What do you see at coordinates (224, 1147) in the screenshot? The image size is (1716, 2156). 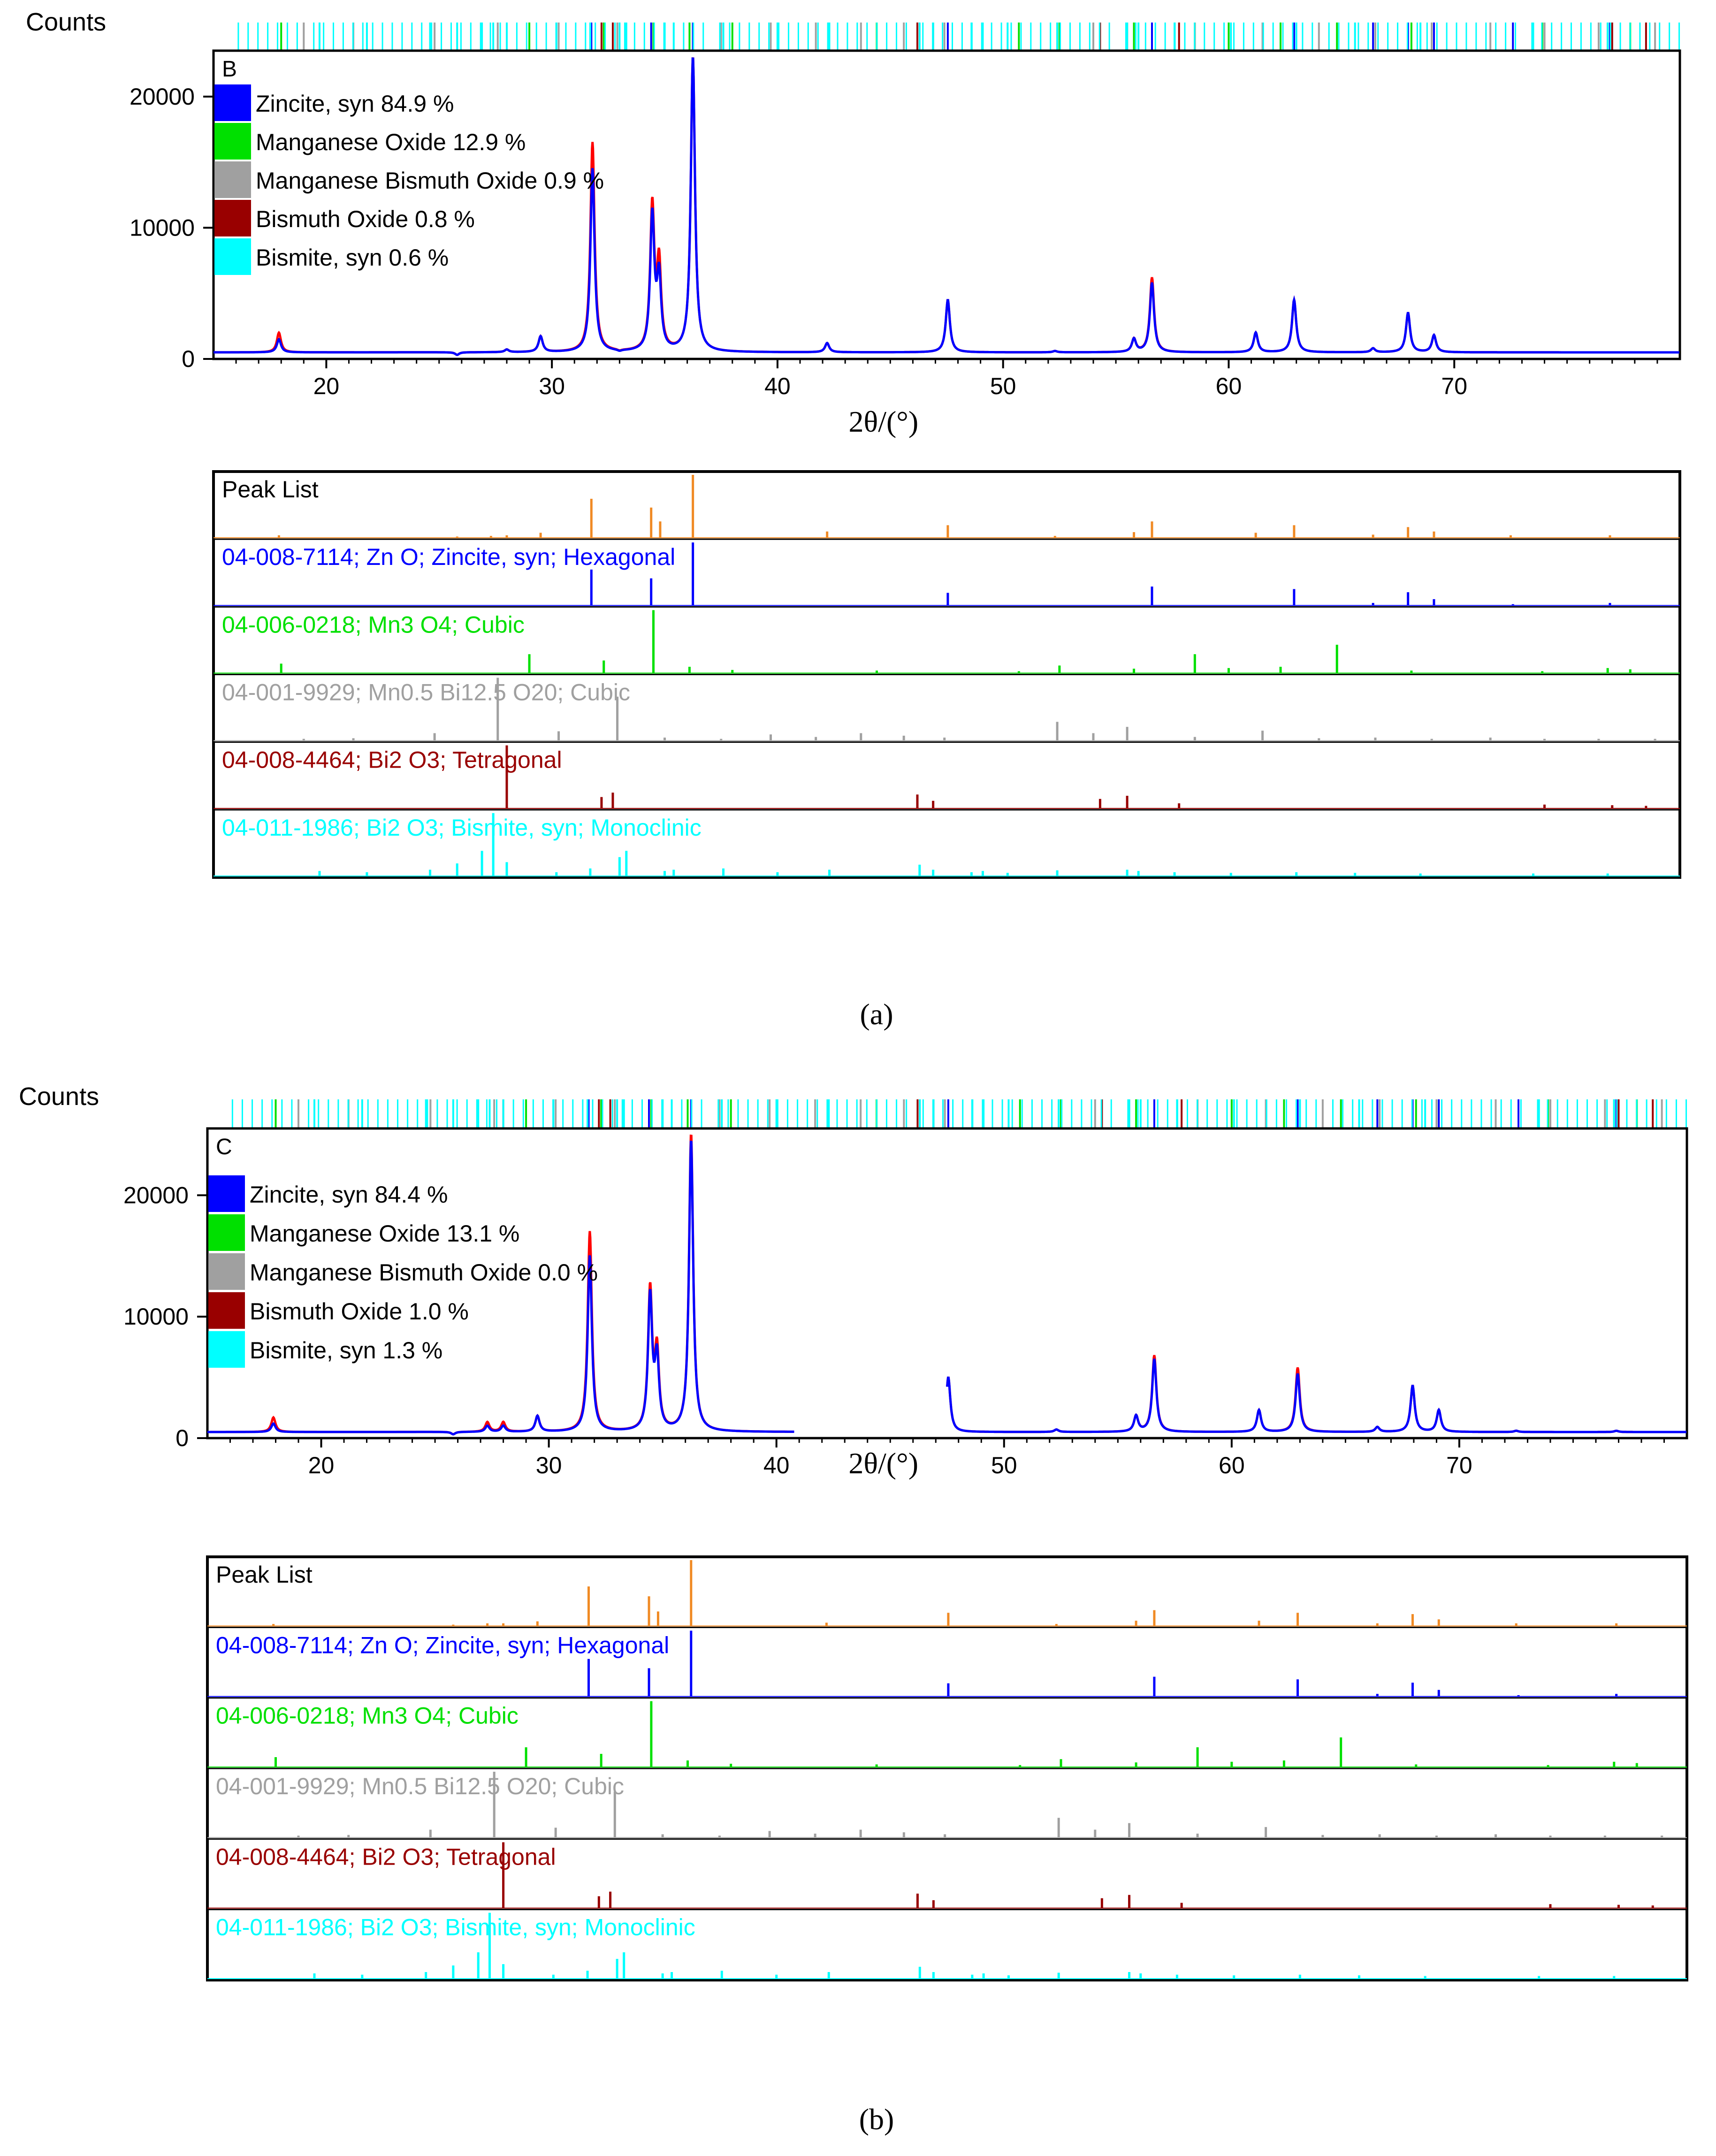 I see `panel-id: C` at bounding box center [224, 1147].